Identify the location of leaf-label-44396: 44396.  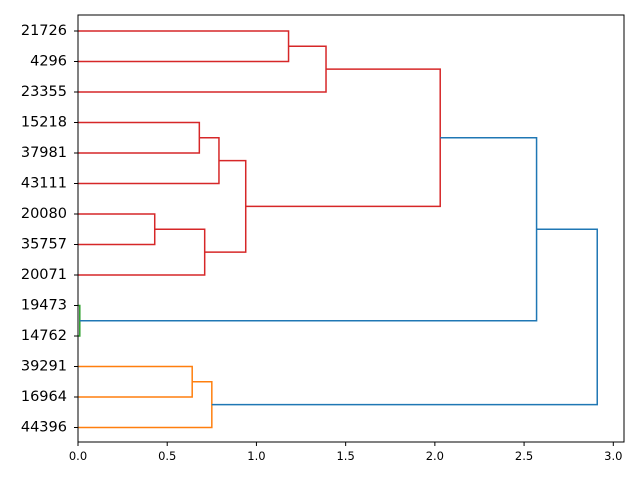
(44, 428).